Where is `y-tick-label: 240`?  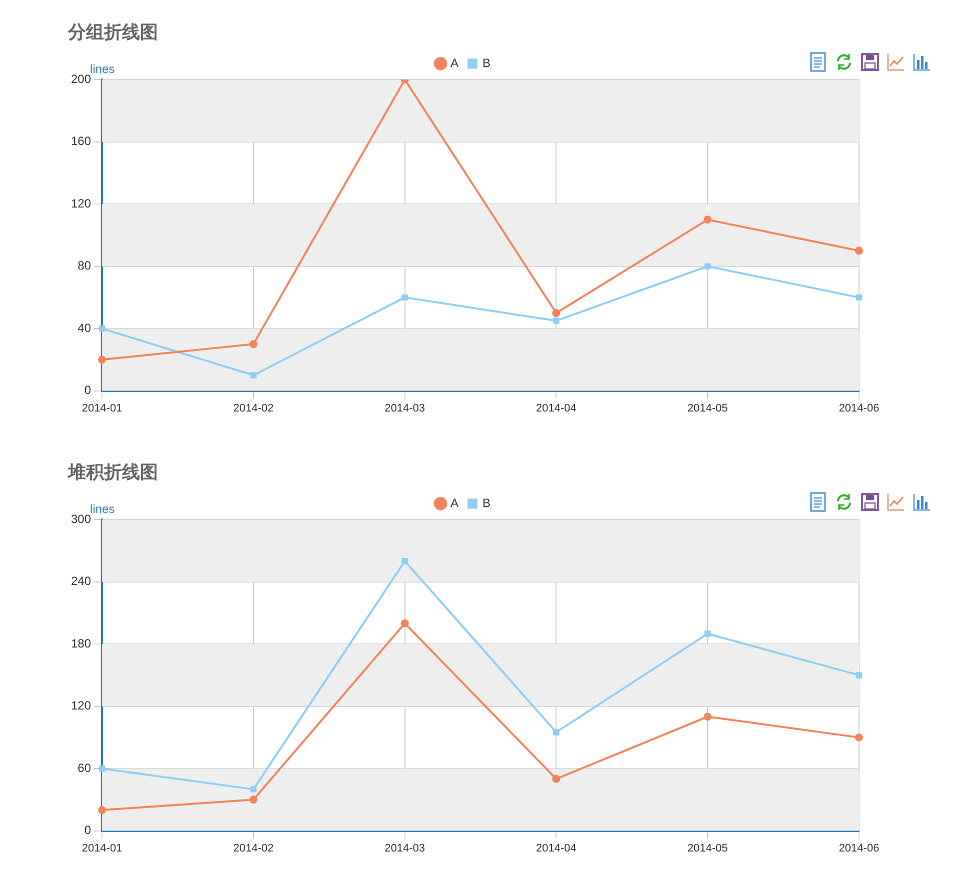 y-tick-label: 240 is located at coordinates (81, 581).